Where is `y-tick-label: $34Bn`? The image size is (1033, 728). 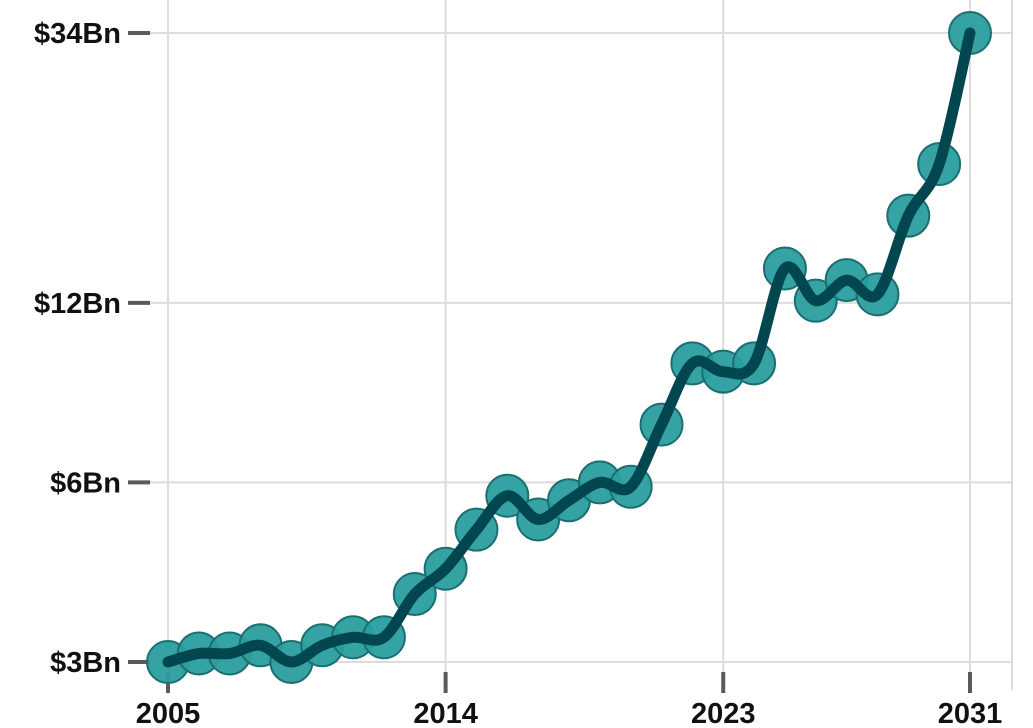
y-tick-label: $34Bn is located at coordinates (77, 34).